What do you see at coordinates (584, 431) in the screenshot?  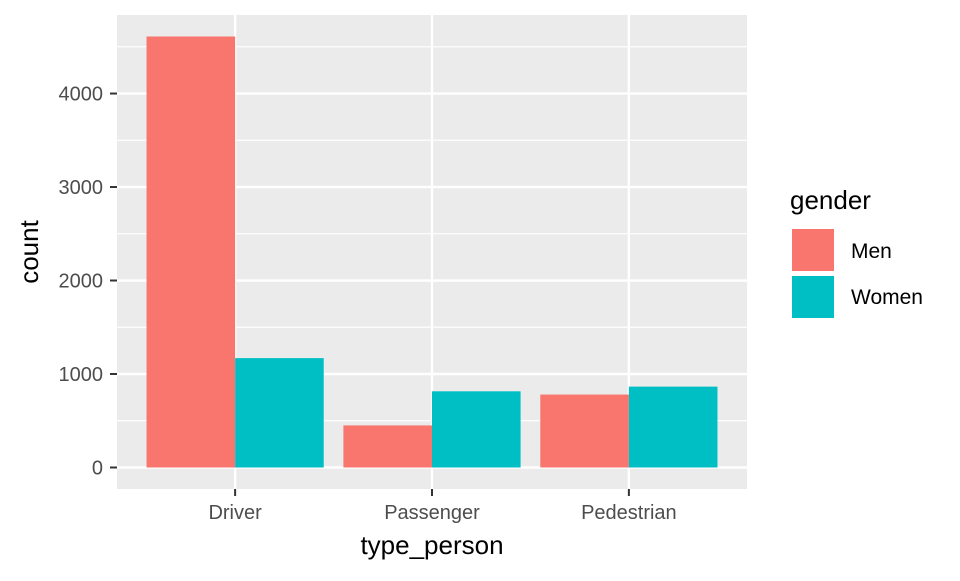 I see `bar-men-pedestrian` at bounding box center [584, 431].